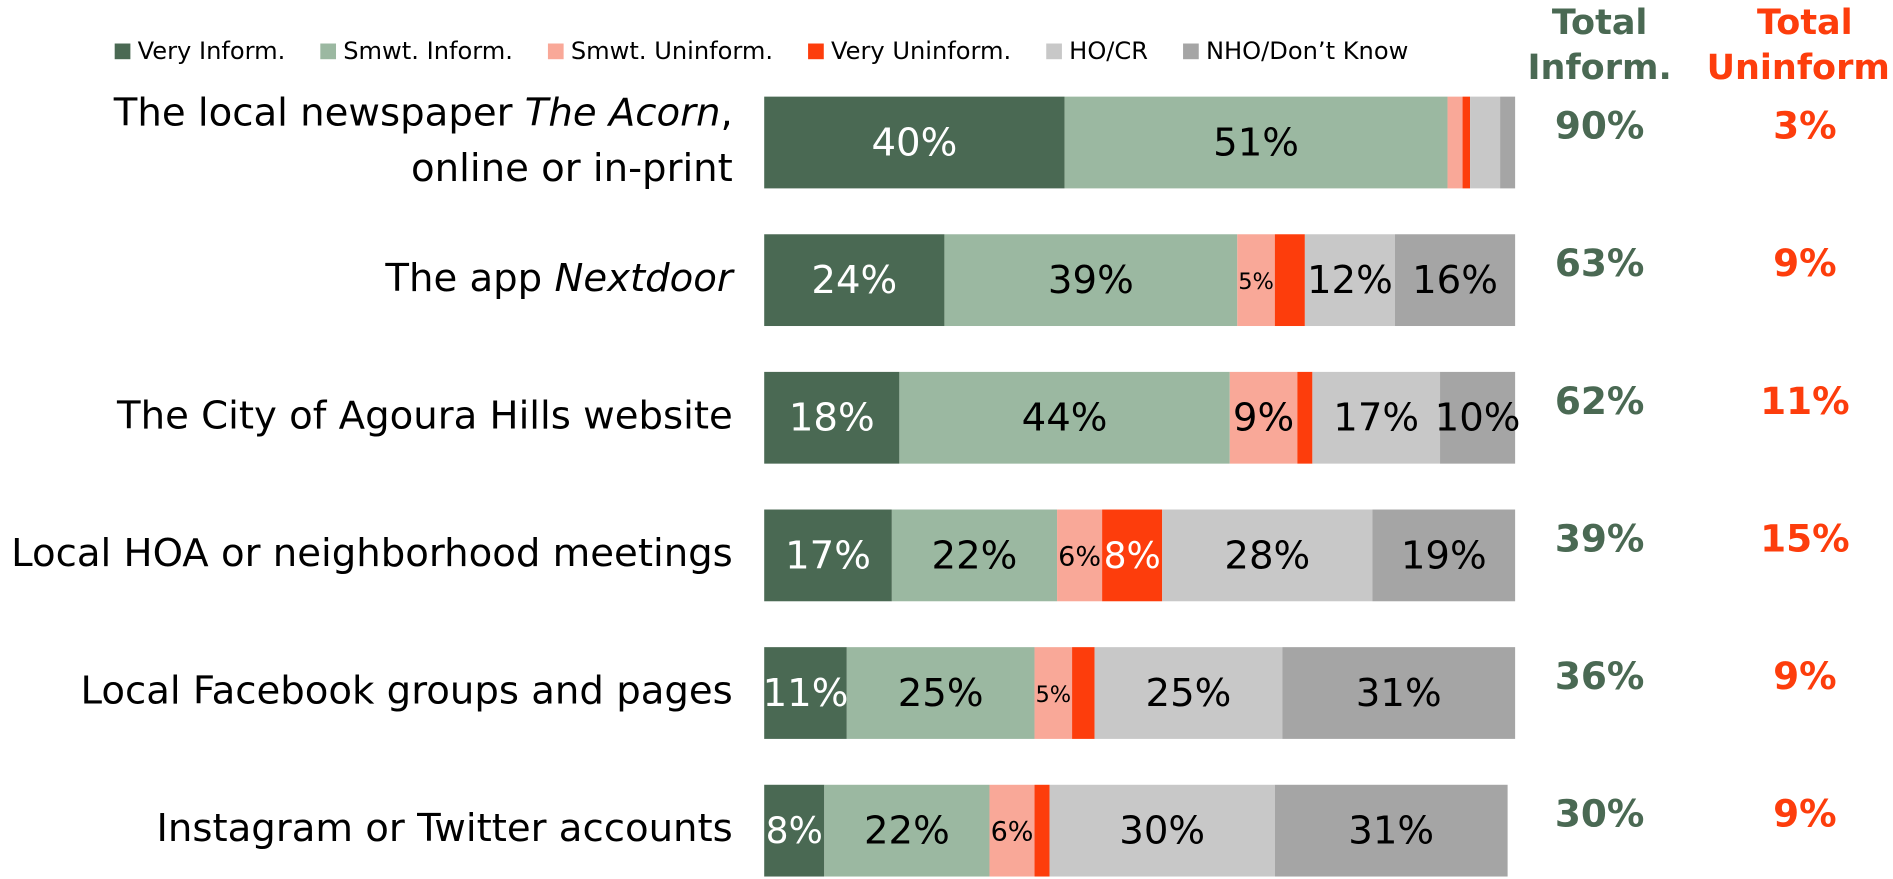 This screenshot has width=1893, height=879. Describe the element at coordinates (1805, 401) in the screenshot. I see `total-value: 11%` at that location.